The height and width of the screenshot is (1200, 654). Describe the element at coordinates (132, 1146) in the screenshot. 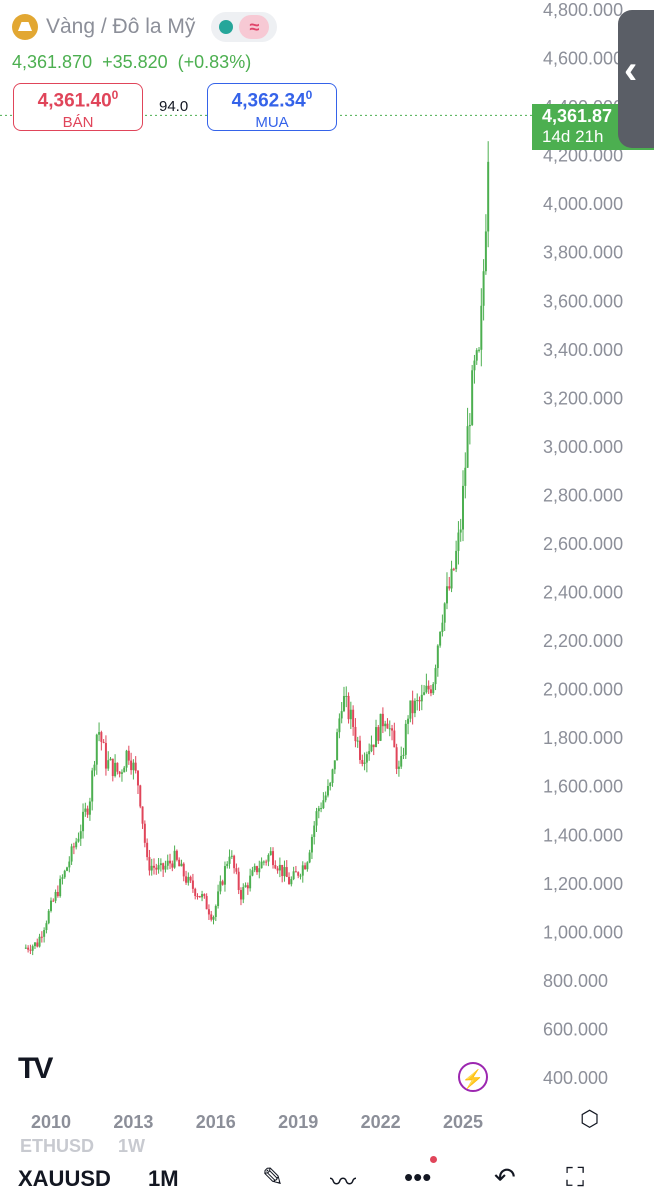

I see `ghost-interval: 1W` at that location.